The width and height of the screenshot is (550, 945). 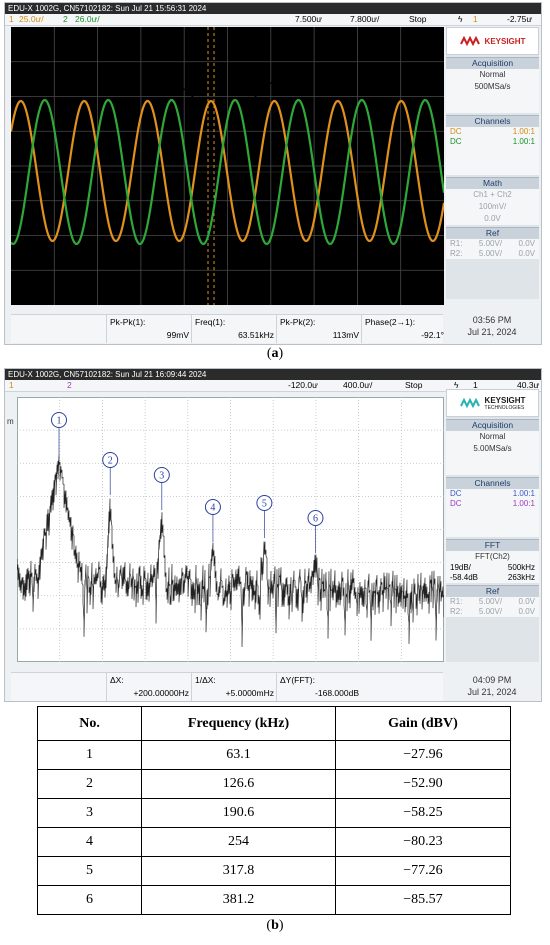 What do you see at coordinates (274, 723) in the screenshot?
I see `table-header-row: No. Frequency (kHz) Gain (dBV)` at bounding box center [274, 723].